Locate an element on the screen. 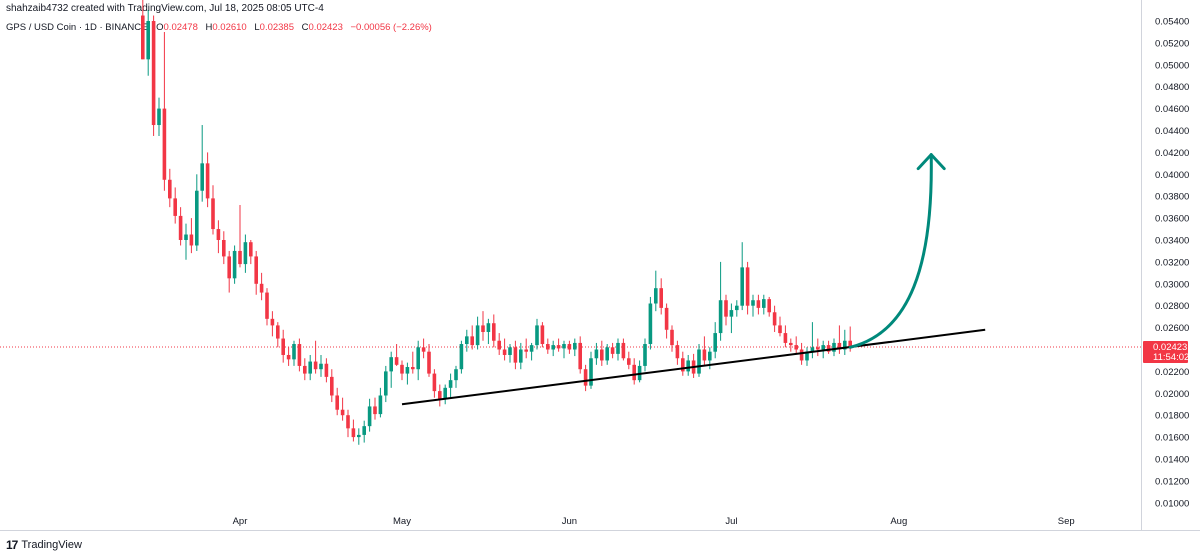 Image resolution: width=1200 pixels, height=556 pixels. open-label: O is located at coordinates (160, 27).